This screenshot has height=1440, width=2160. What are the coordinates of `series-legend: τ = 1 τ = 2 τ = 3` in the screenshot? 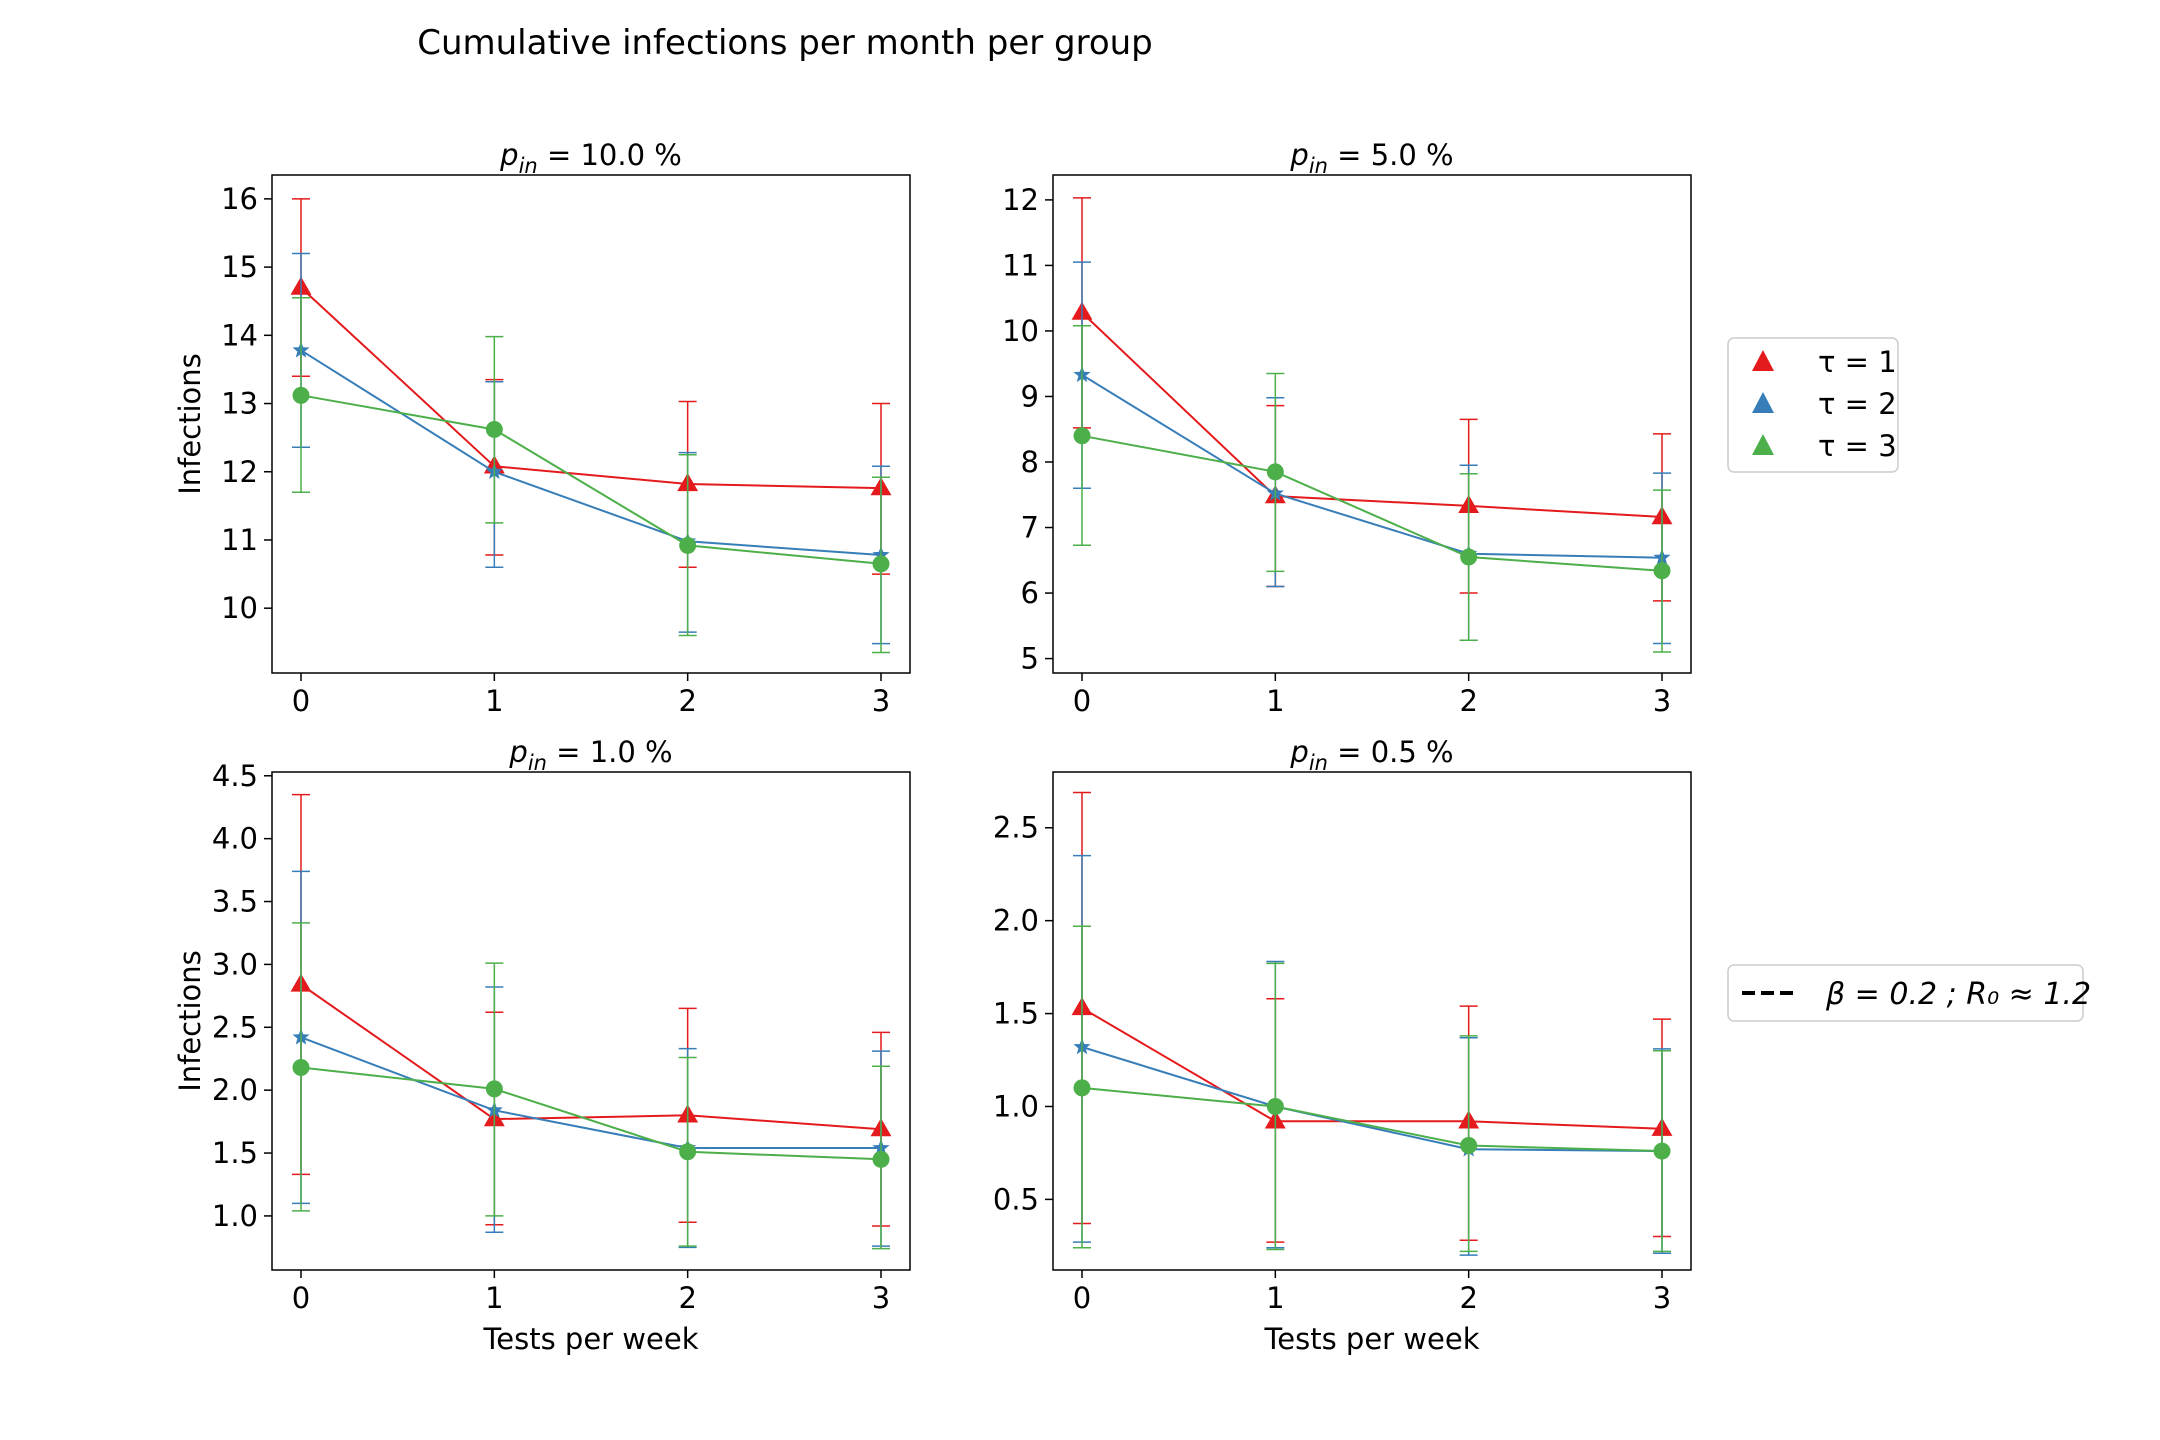 It's located at (1813, 405).